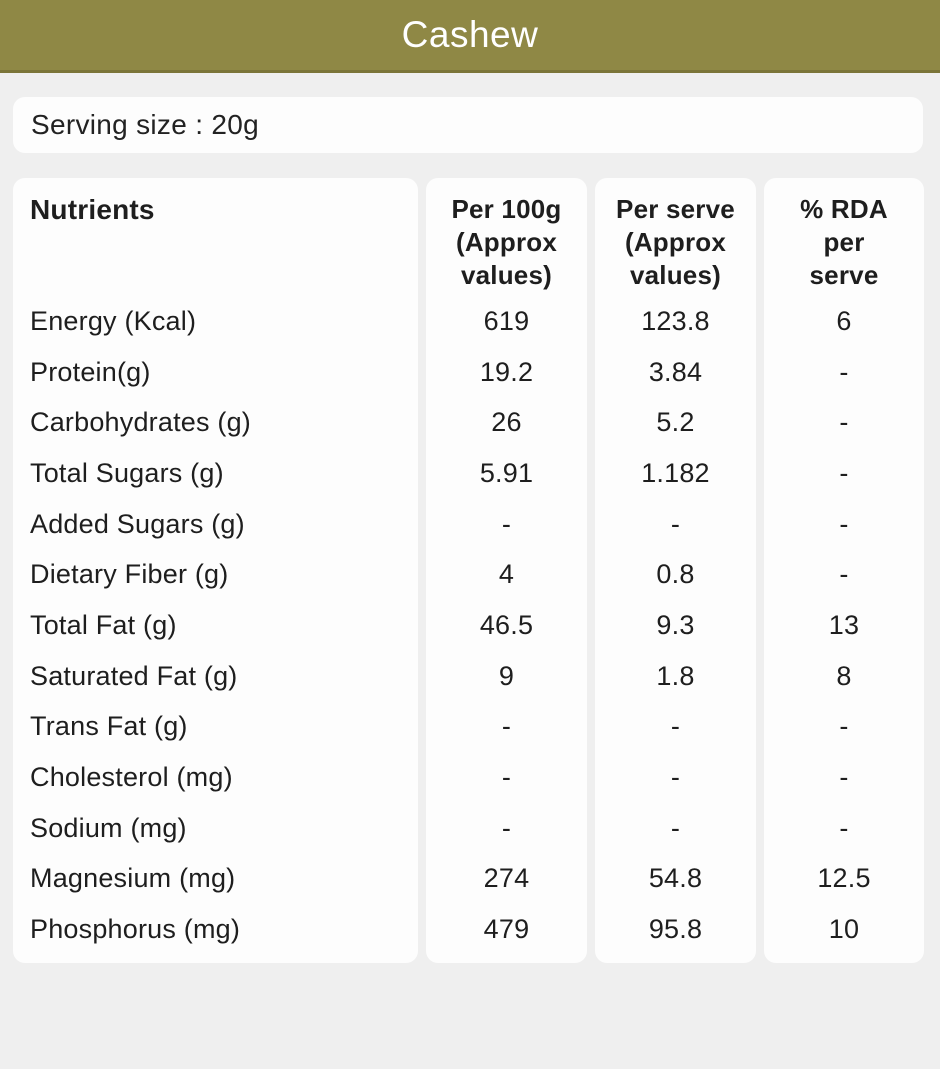  What do you see at coordinates (506, 472) in the screenshot?
I see `table-cell-value: 5.91` at bounding box center [506, 472].